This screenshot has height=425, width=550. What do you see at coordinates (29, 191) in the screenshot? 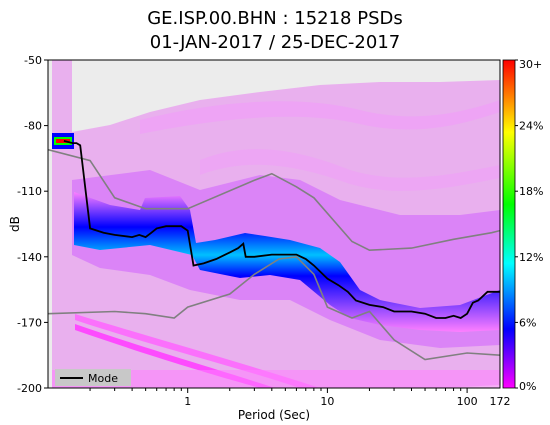
I see `y-tick-label: -110` at bounding box center [29, 191].